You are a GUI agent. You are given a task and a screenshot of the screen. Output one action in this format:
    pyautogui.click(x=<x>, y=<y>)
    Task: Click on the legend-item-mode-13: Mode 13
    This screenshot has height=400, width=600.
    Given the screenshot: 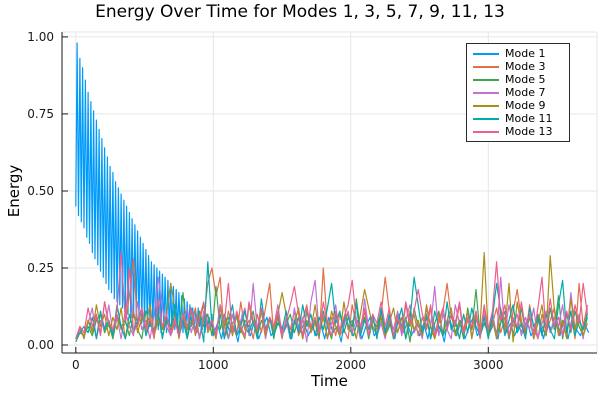 What is the action you would take?
    pyautogui.click(x=518, y=131)
    